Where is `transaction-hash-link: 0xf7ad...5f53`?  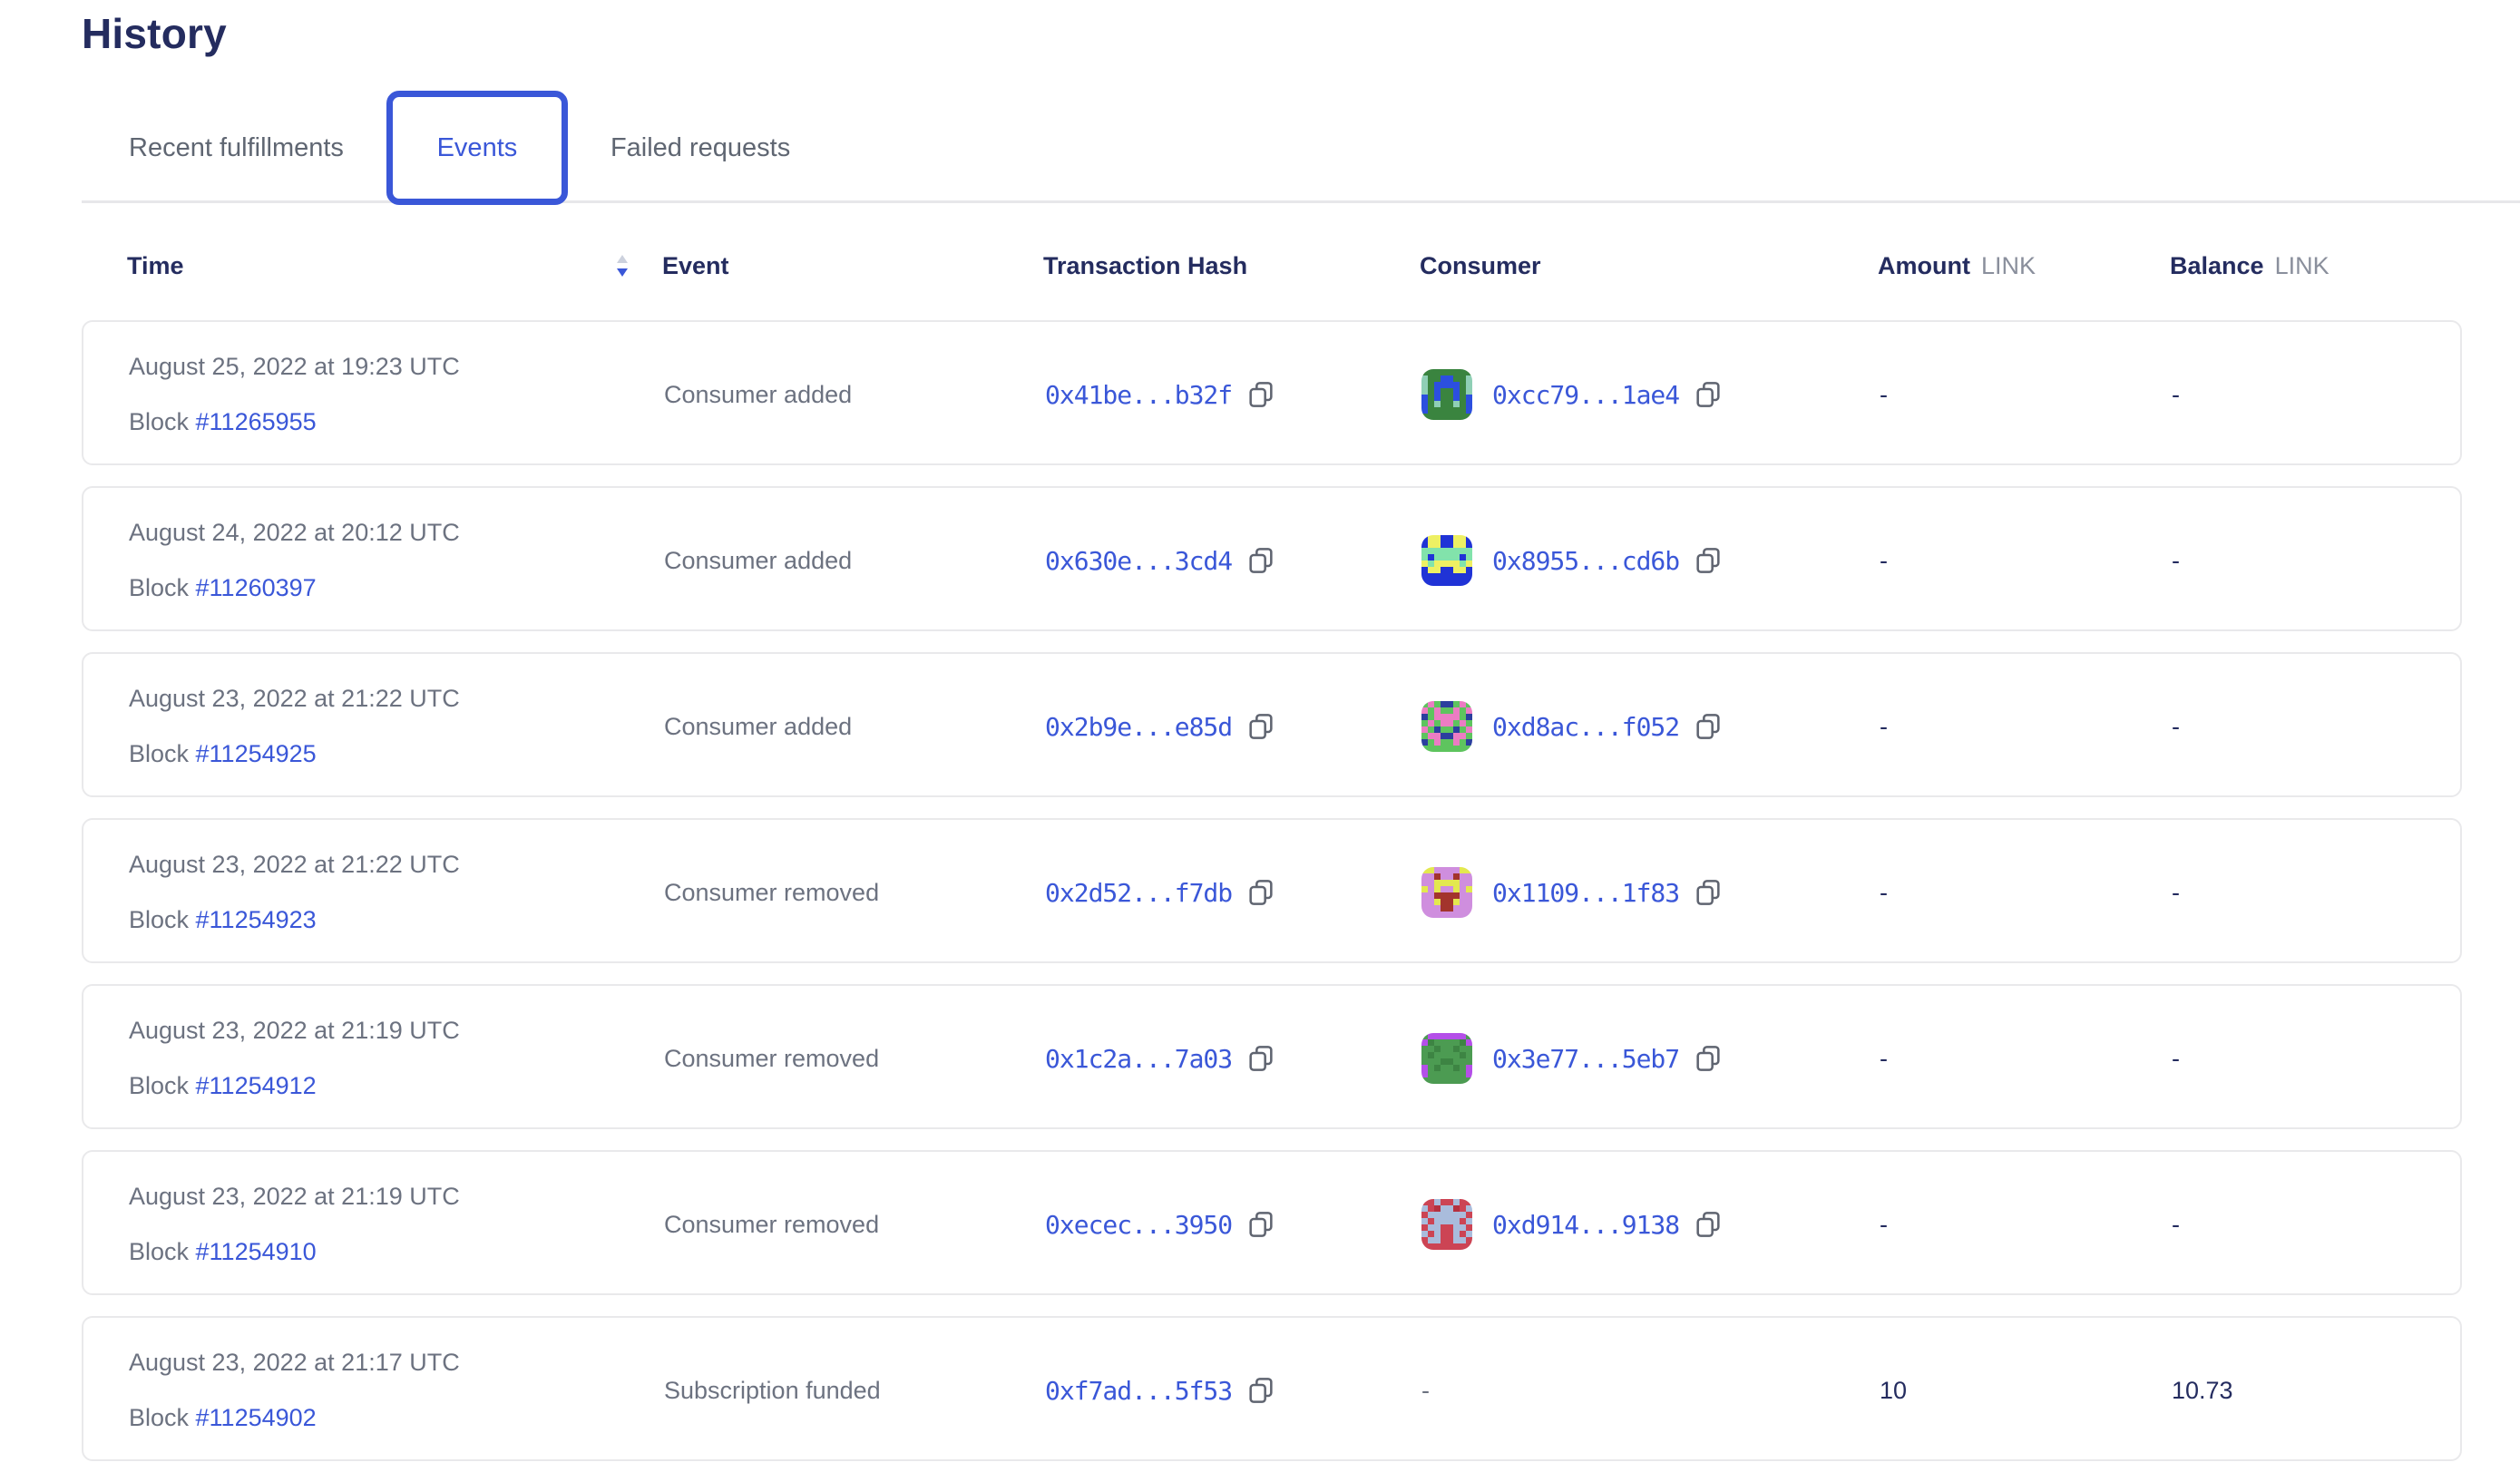 transaction-hash-link: 0xf7ad...5f53 is located at coordinates (1139, 1390).